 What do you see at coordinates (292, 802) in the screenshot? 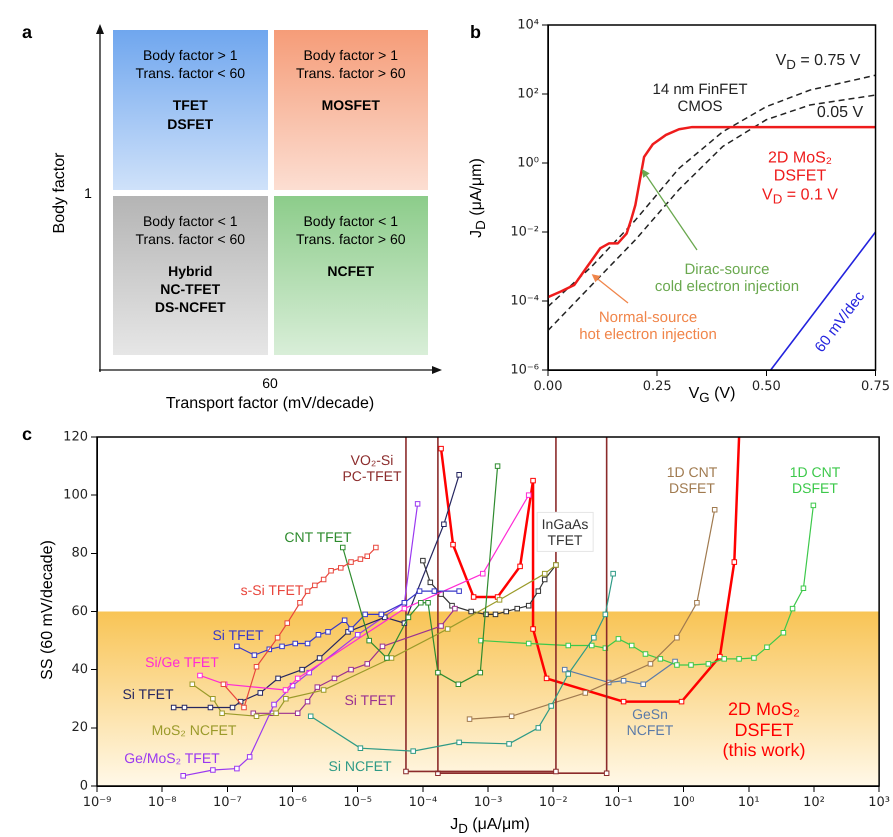
I see `x-tick-label: 10⁻⁶` at bounding box center [292, 802].